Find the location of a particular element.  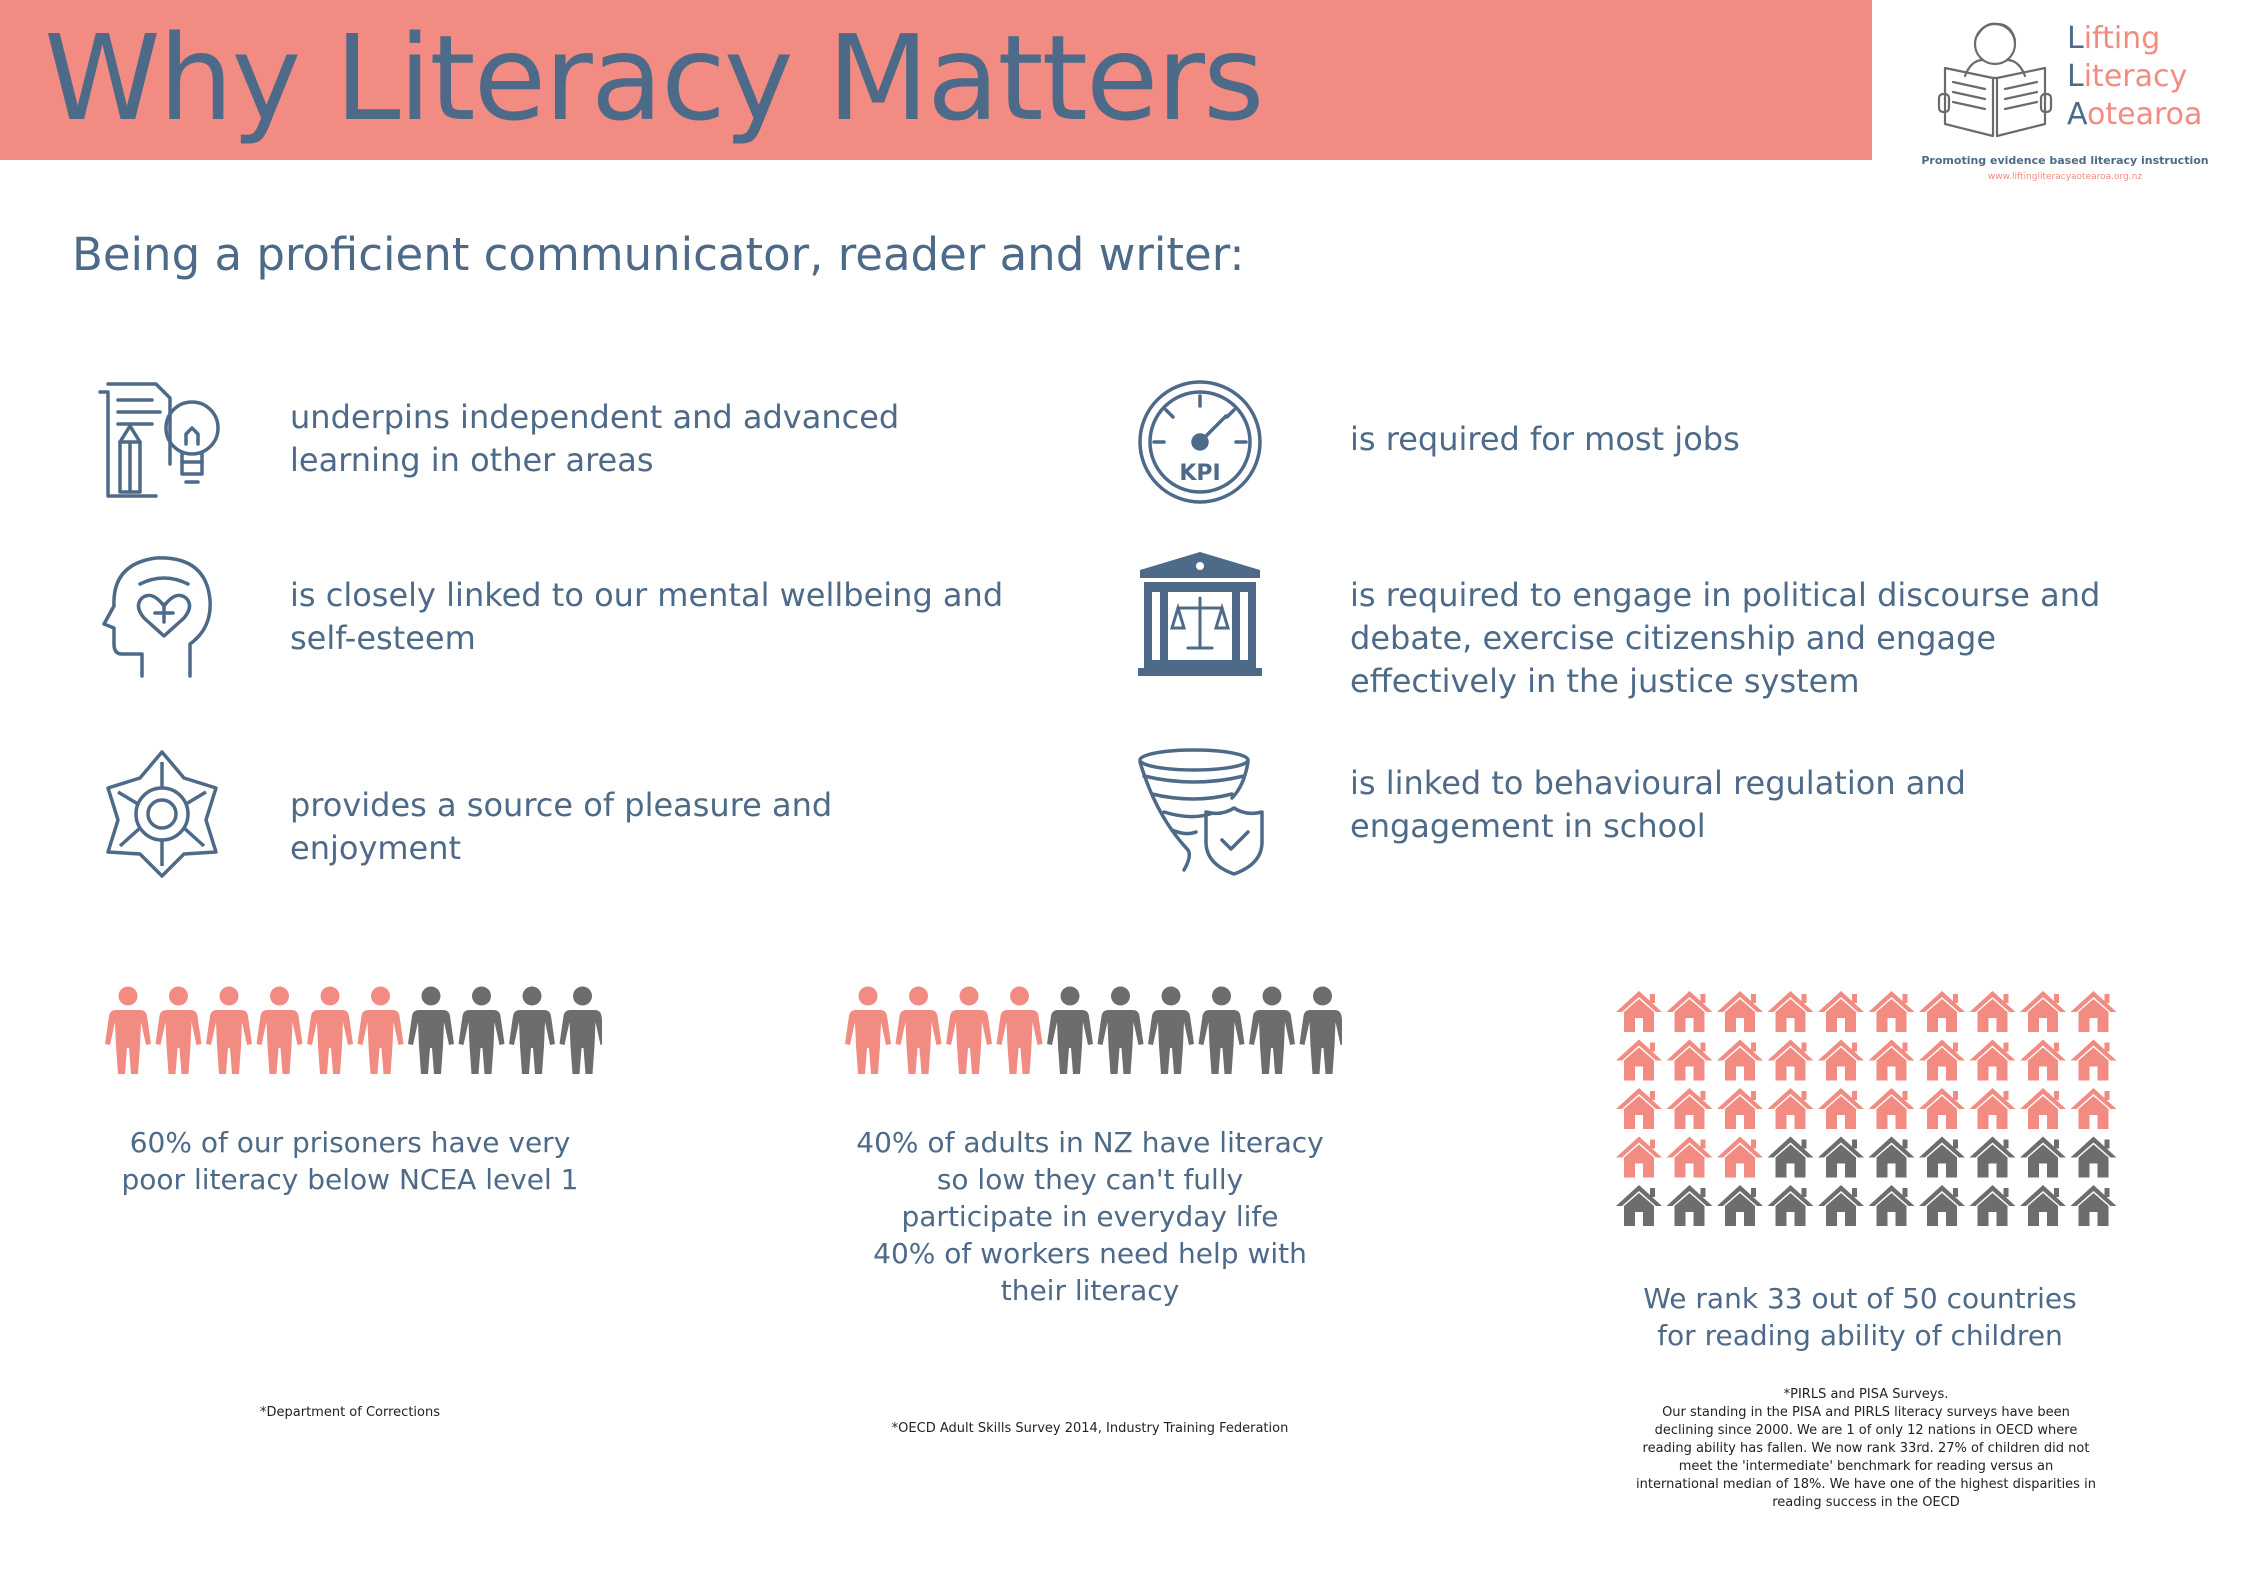

page-title: Why Literacy Matters is located at coordinates (654, 78).